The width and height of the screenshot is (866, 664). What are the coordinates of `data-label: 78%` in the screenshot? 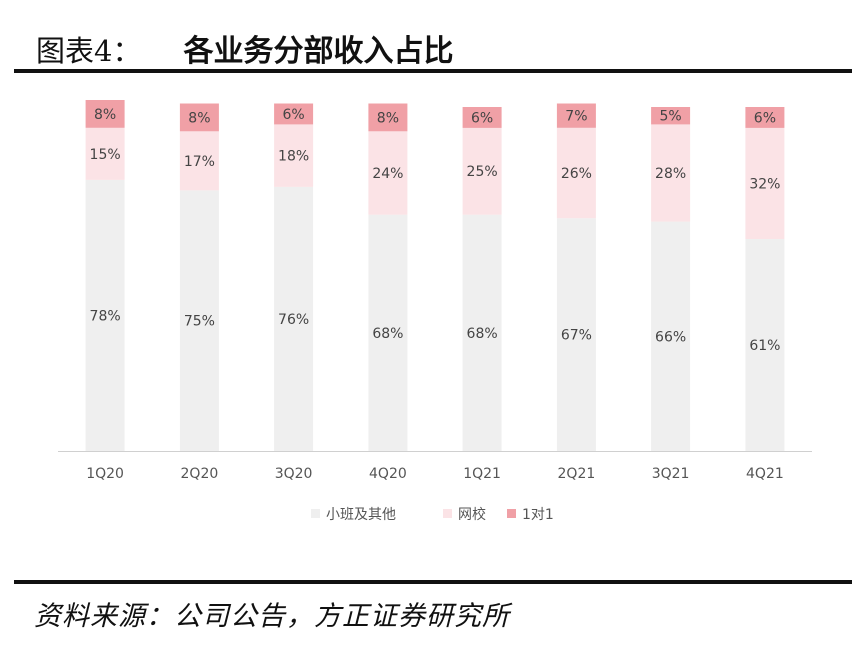 It's located at (105, 317).